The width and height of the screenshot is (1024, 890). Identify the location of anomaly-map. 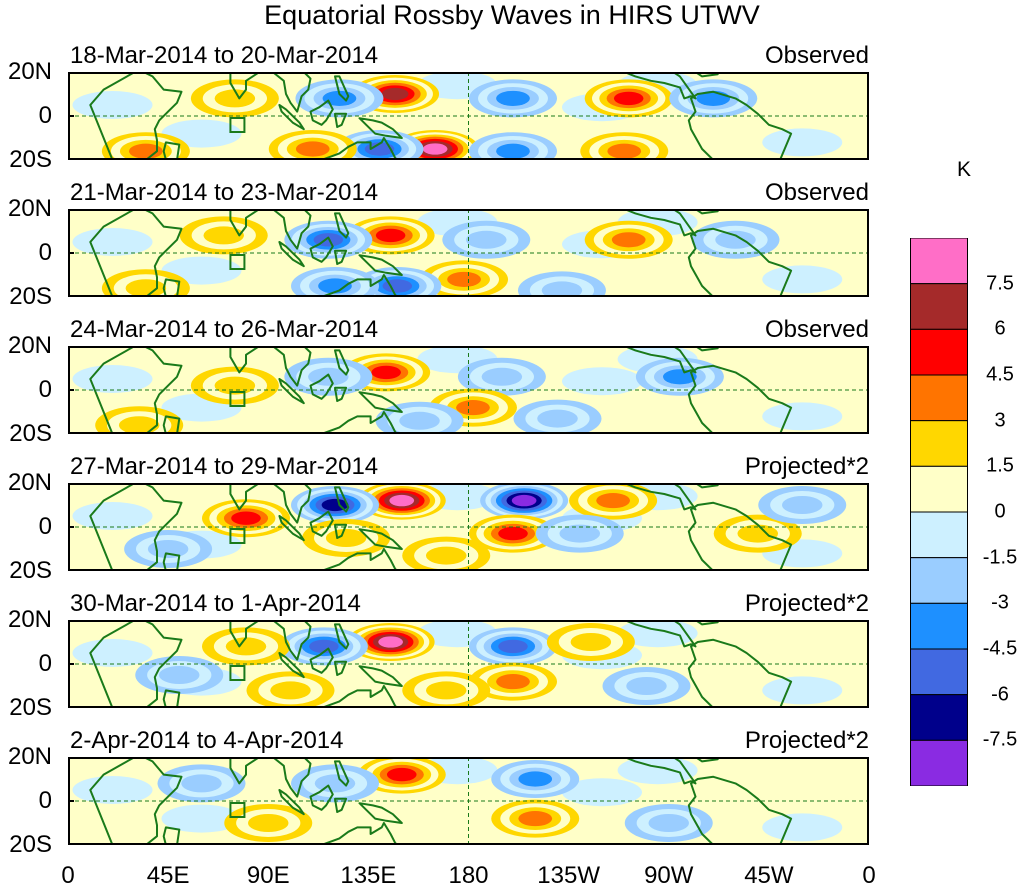
(468, 664).